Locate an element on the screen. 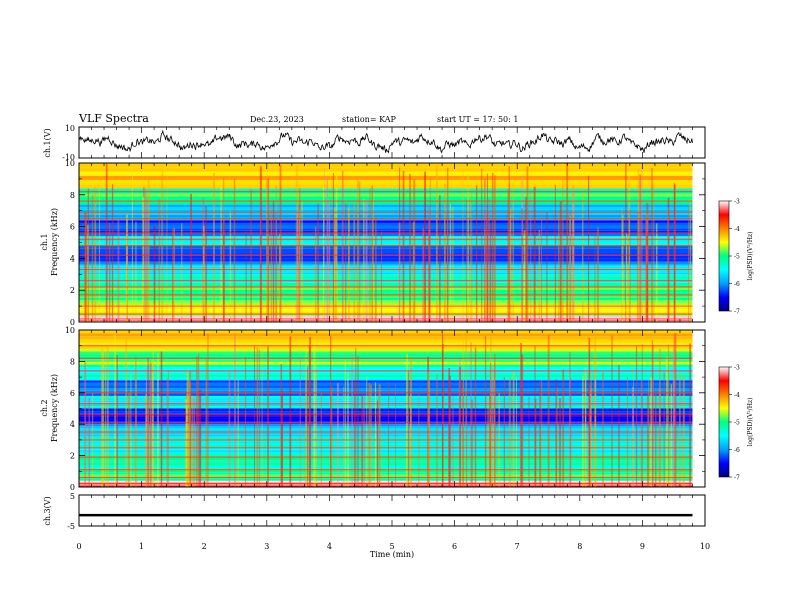 The width and height of the screenshot is (792, 612). time-tick-label: 7 is located at coordinates (517, 546).